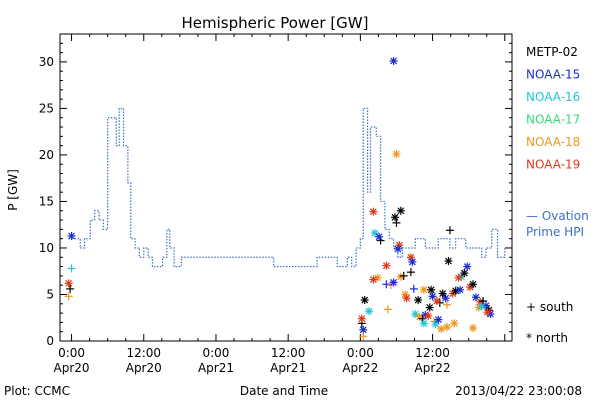 This screenshot has width=600, height=400. What do you see at coordinates (37, 391) in the screenshot?
I see `footer-plot-credit: Plot: CCMC` at bounding box center [37, 391].